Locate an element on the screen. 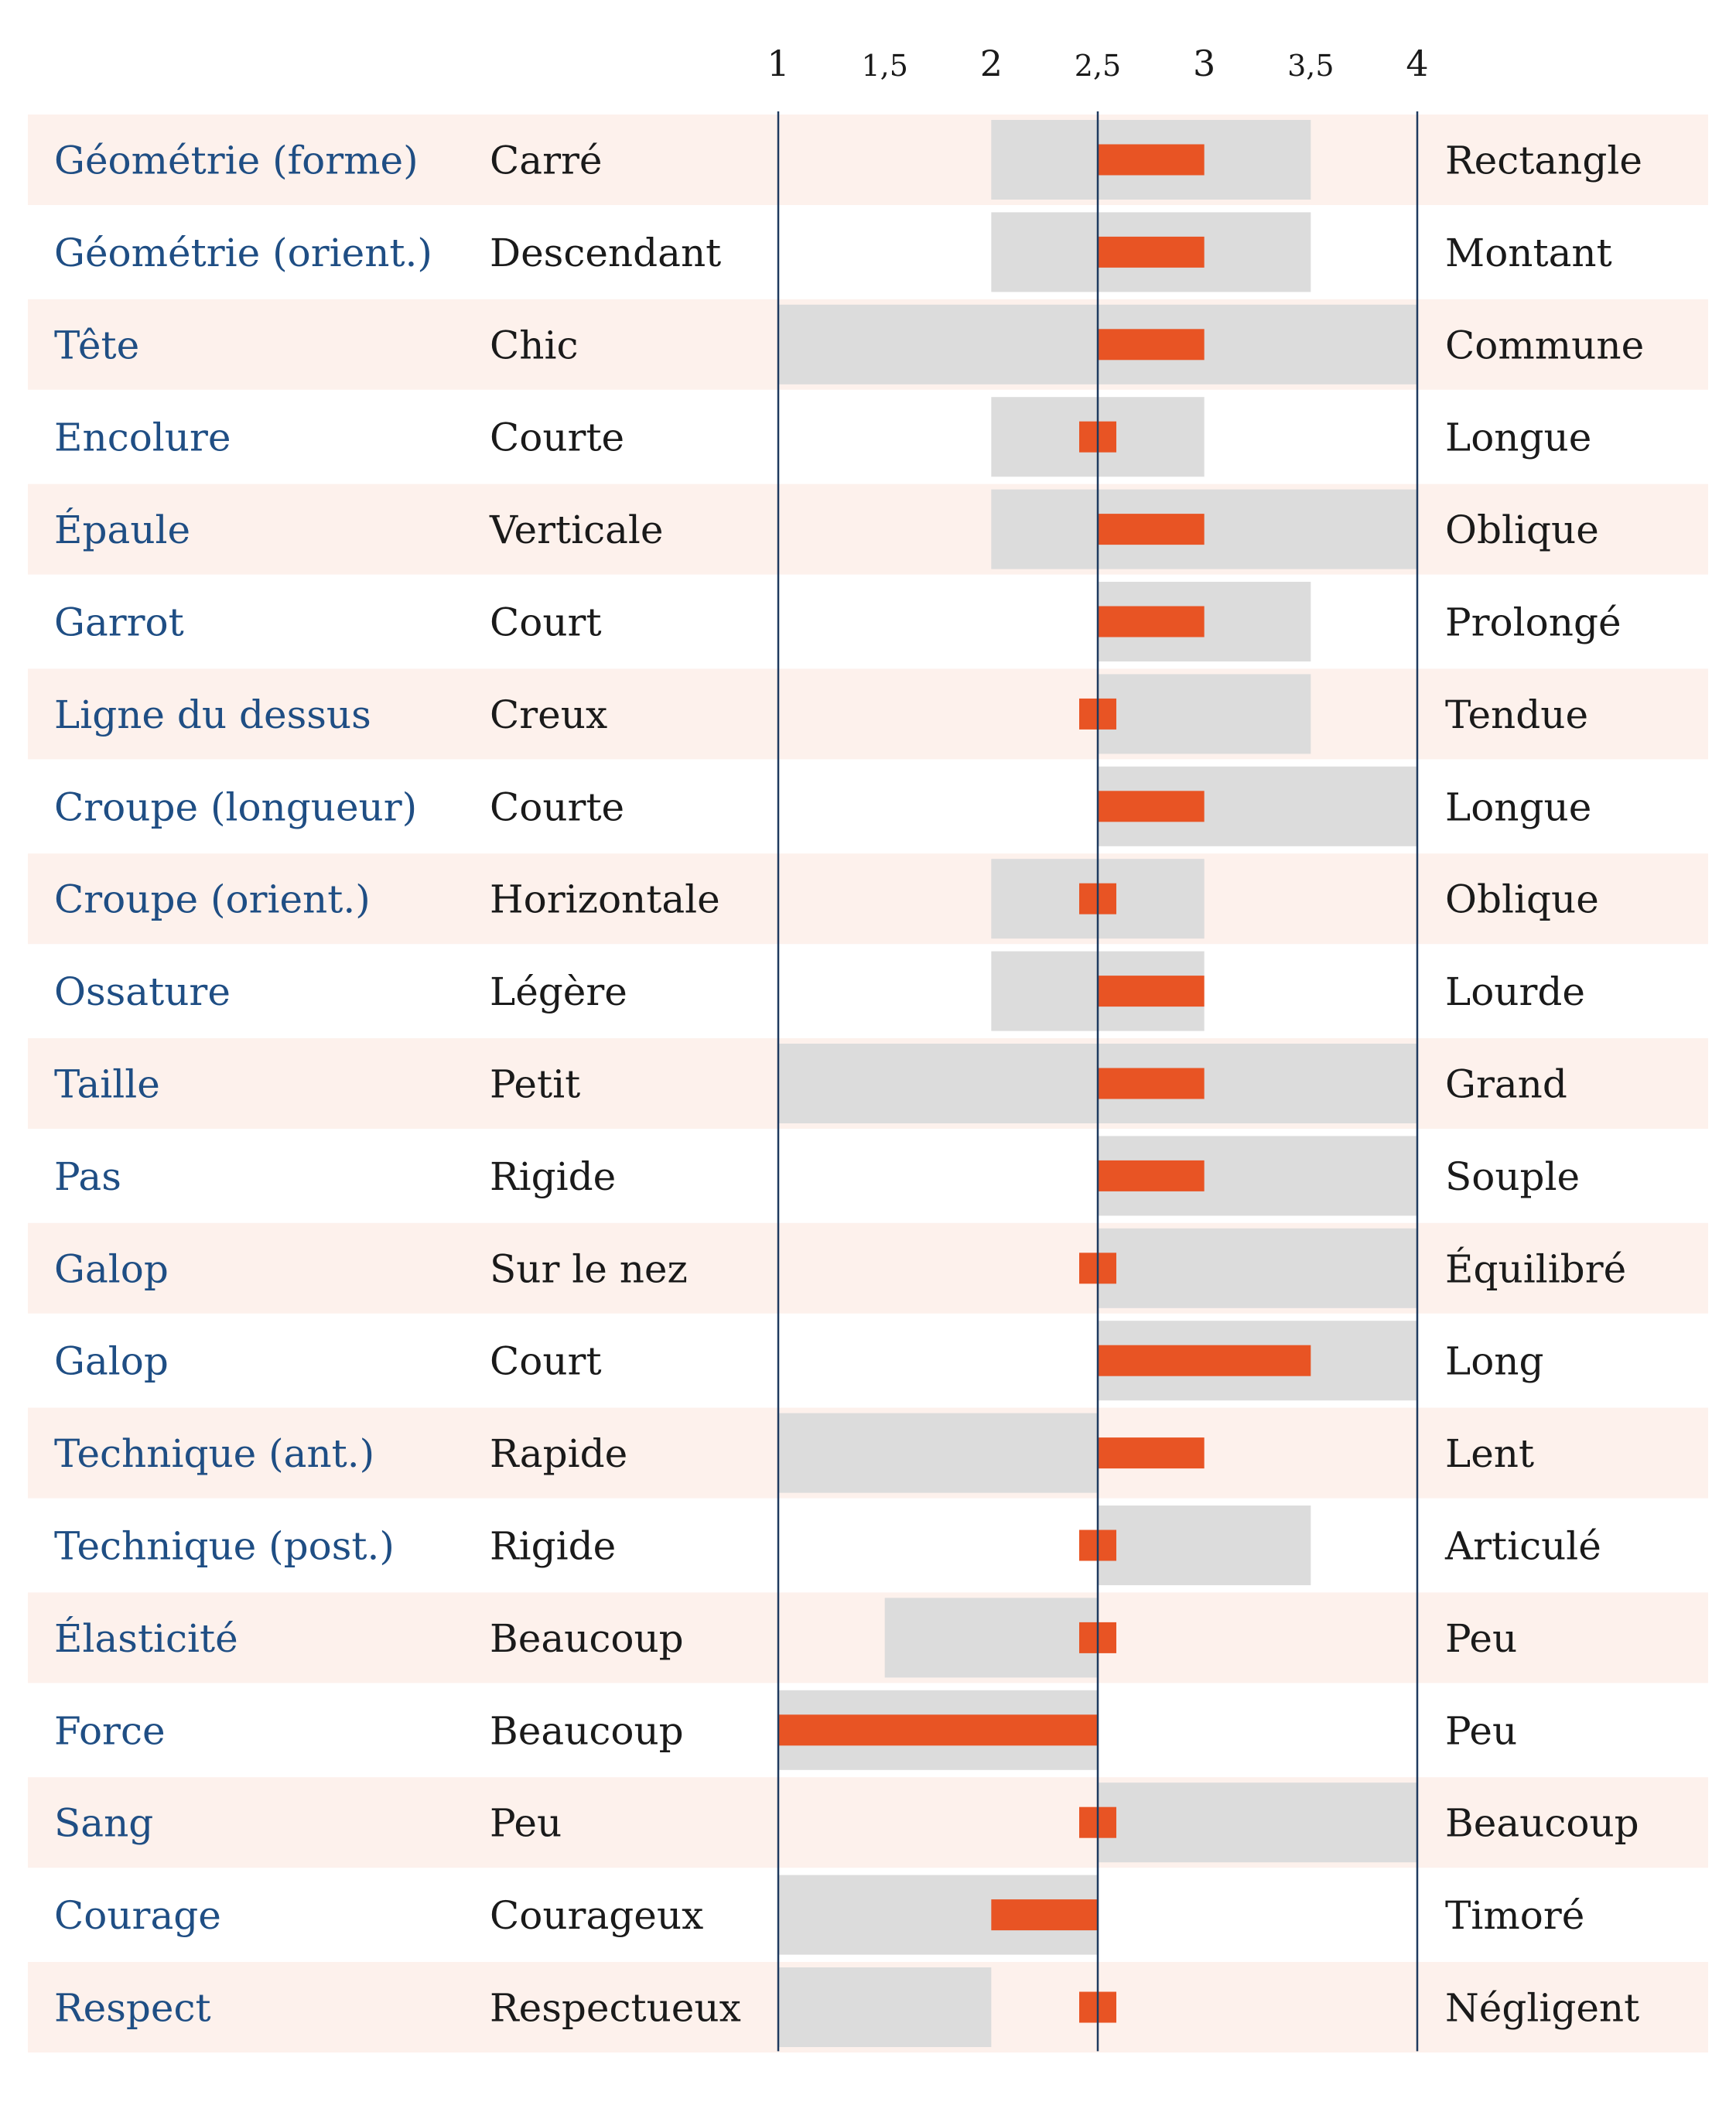 The width and height of the screenshot is (1736, 2102). right-pole-label: Long is located at coordinates (1494, 1361).